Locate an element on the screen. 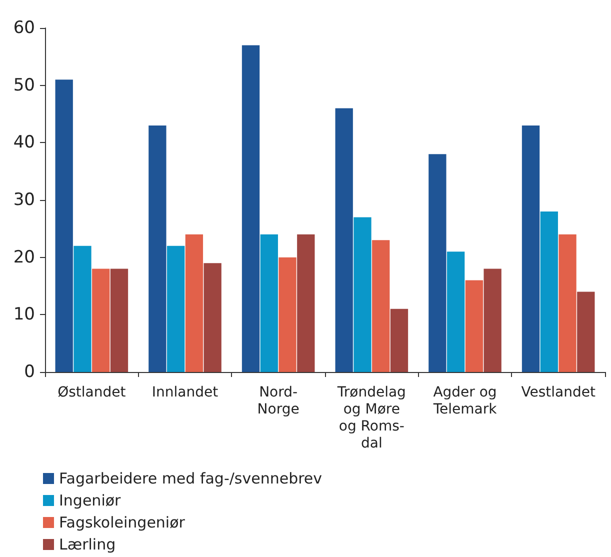 Image resolution: width=611 pixels, height=557 pixels. y-tick-label: 40 is located at coordinates (24, 142).